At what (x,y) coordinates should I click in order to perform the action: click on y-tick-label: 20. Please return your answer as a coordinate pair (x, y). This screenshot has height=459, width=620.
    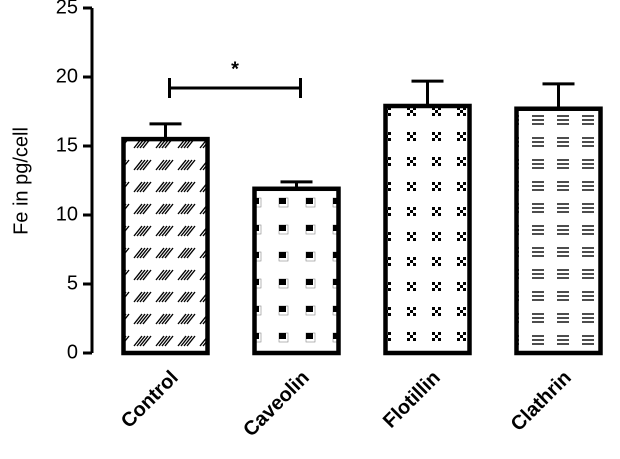
    Looking at the image, I should click on (67, 76).